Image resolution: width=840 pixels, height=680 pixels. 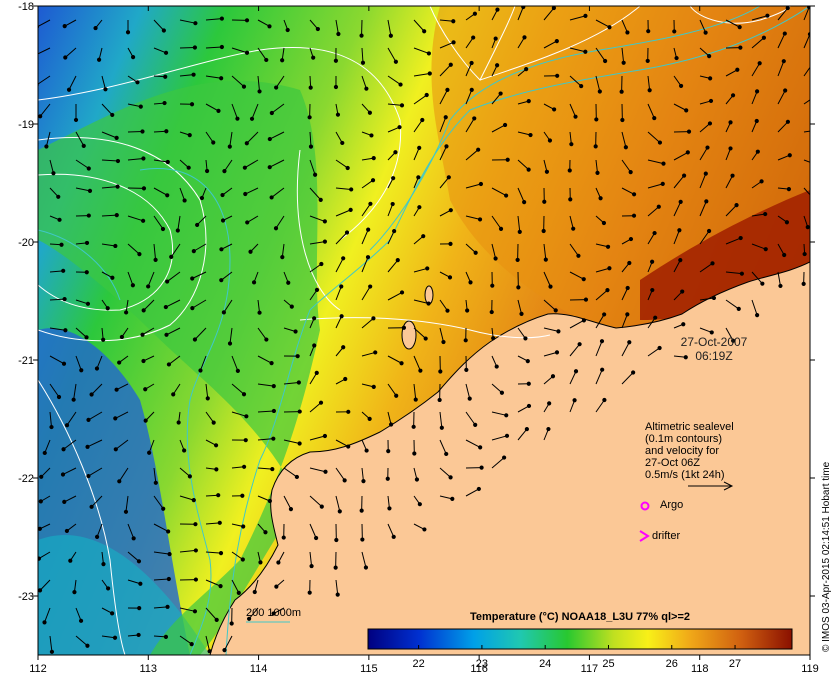 What do you see at coordinates (26, 361) in the screenshot?
I see `lat-tick-label: -21` at bounding box center [26, 361].